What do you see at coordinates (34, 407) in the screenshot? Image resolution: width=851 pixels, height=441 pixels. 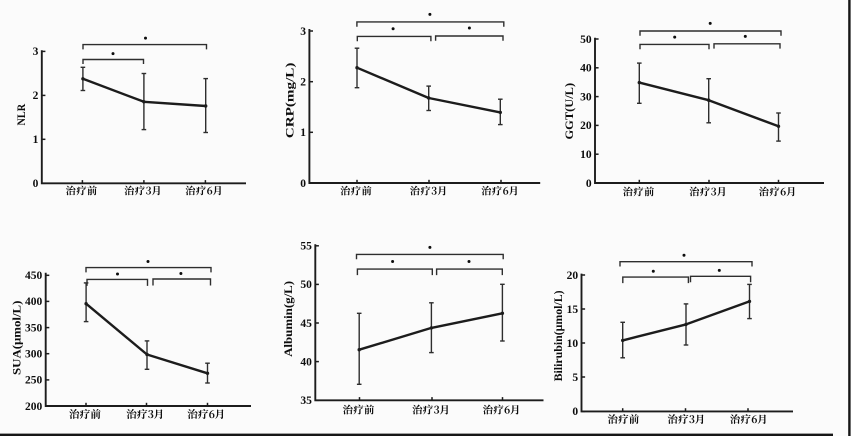 I see `svg-text: 200` at bounding box center [34, 407].